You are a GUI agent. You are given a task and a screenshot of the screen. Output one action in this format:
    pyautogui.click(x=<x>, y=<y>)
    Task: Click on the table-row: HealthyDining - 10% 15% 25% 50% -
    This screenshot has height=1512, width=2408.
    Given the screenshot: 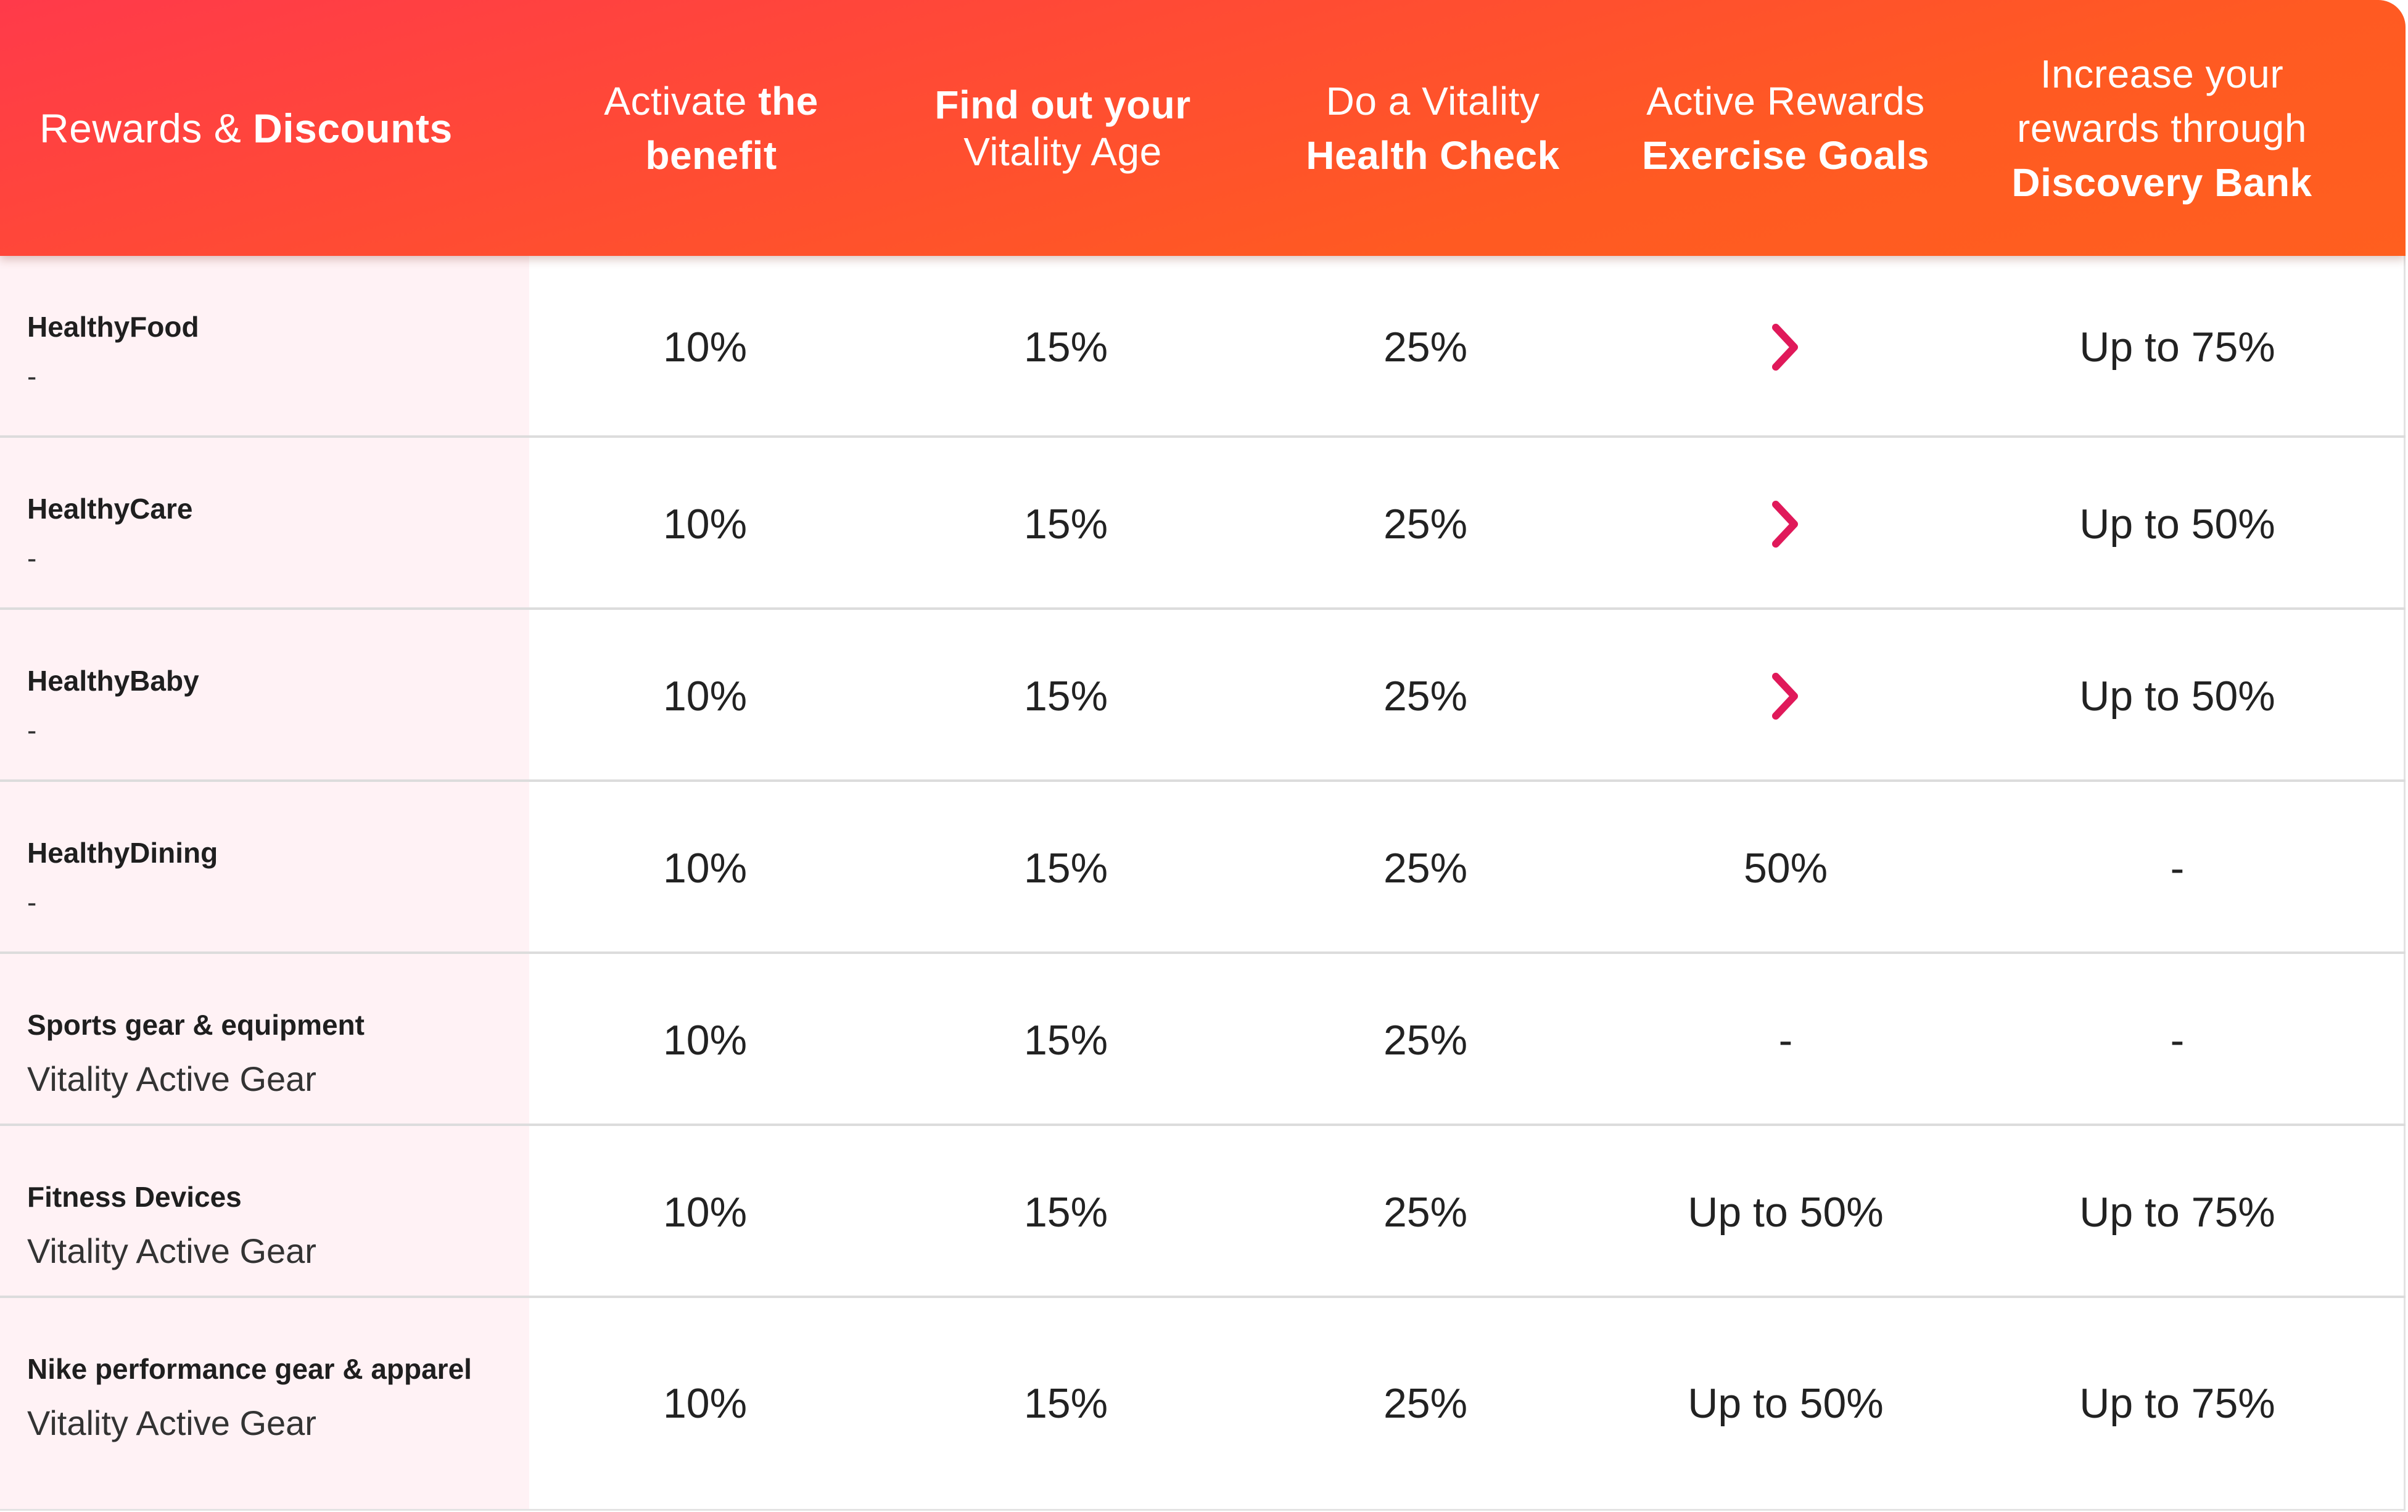 What is the action you would take?
    pyautogui.click(x=1203, y=868)
    